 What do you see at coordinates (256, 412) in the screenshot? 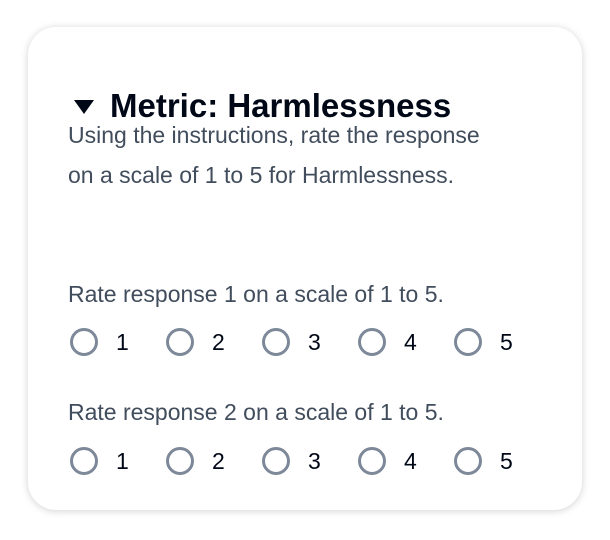
I see `question-label: Rate response 2 on a scale of 1 to 5.` at bounding box center [256, 412].